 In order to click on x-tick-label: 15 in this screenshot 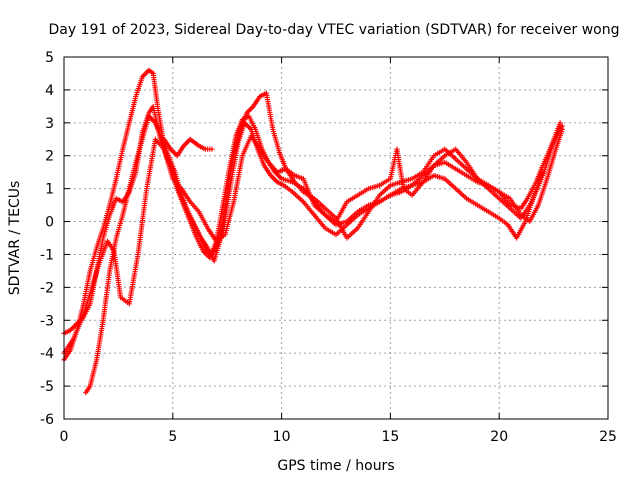, I will do `click(390, 437)`.